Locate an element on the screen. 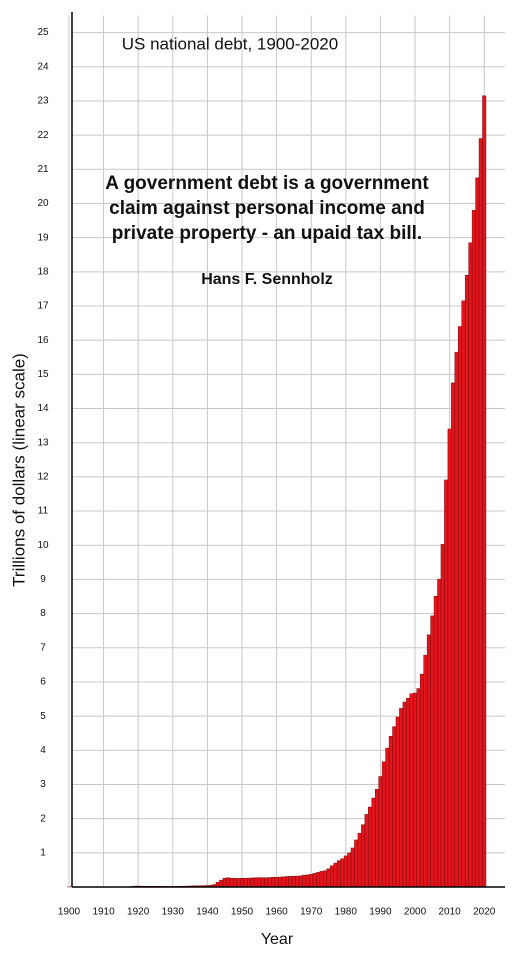 The image size is (515, 960). y-tick-label: 1 is located at coordinates (43, 852).